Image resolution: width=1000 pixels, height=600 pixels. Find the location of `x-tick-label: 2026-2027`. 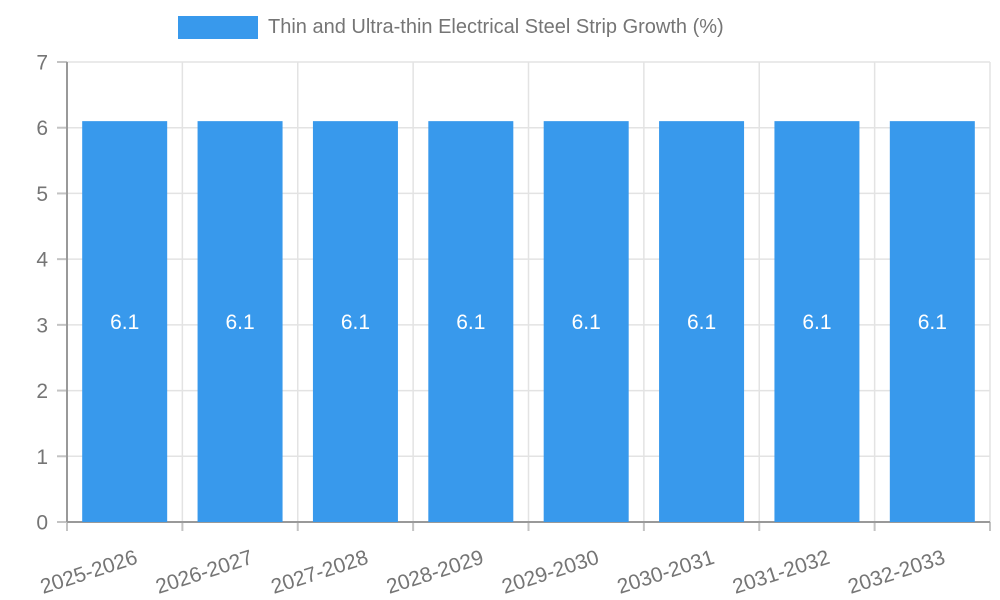

x-tick-label: 2026-2027 is located at coordinates (204, 572).